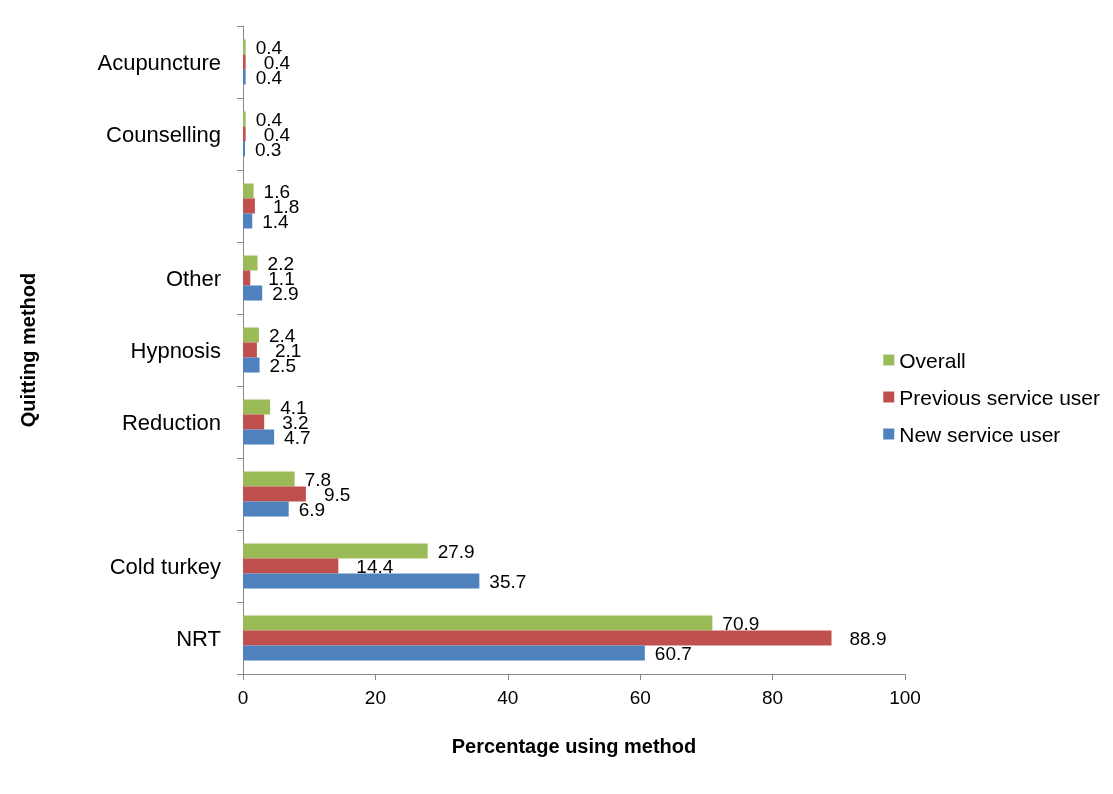 Image resolution: width=1113 pixels, height=794 pixels. I want to click on x-tick-label: 20, so click(375, 697).